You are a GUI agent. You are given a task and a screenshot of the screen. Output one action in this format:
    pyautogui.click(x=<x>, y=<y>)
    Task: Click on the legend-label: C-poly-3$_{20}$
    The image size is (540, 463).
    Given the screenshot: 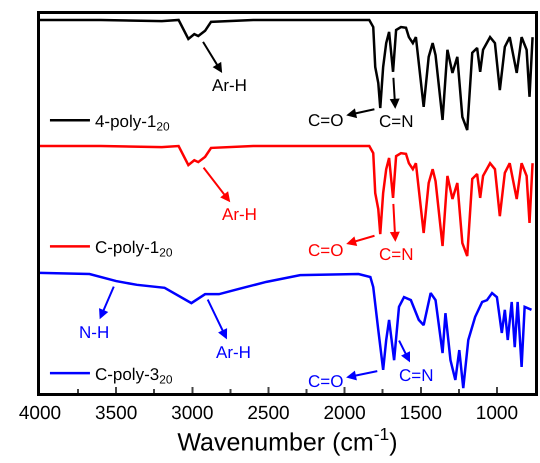 What is the action you would take?
    pyautogui.click(x=133, y=375)
    